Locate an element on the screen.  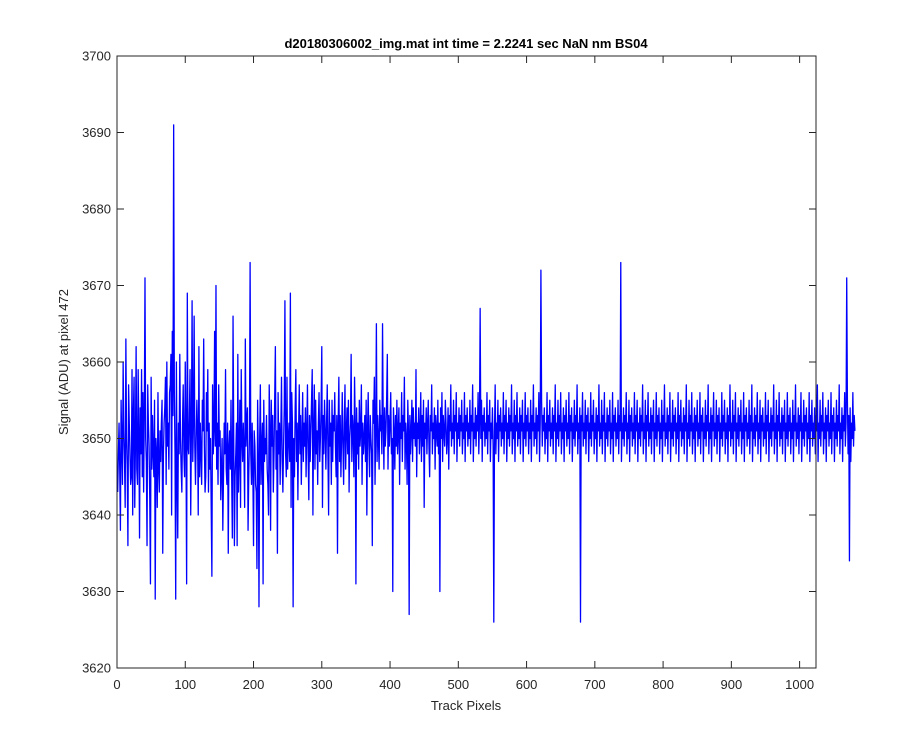
y-tick-label: 3680 is located at coordinates (96, 209).